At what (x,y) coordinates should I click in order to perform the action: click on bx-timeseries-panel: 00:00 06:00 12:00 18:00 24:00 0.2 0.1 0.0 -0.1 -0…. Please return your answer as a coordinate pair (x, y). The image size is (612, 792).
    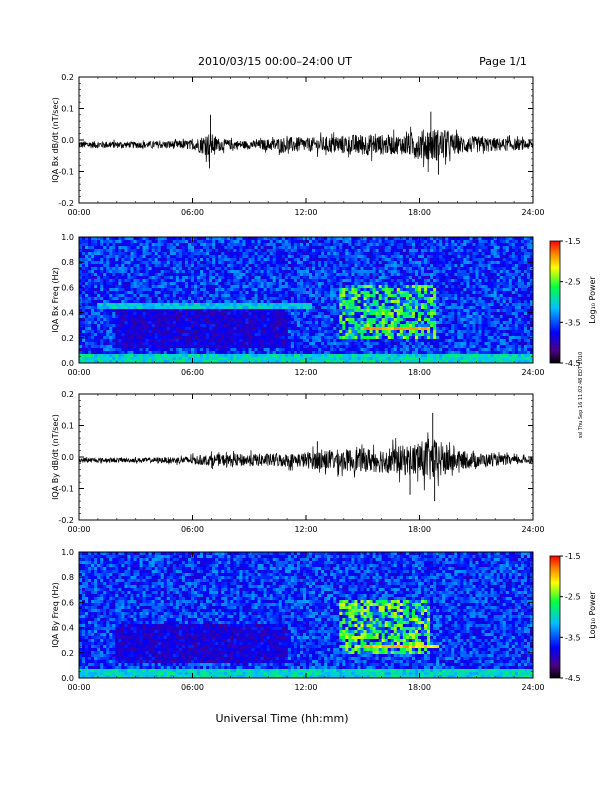
    Looking at the image, I should click on (298, 145).